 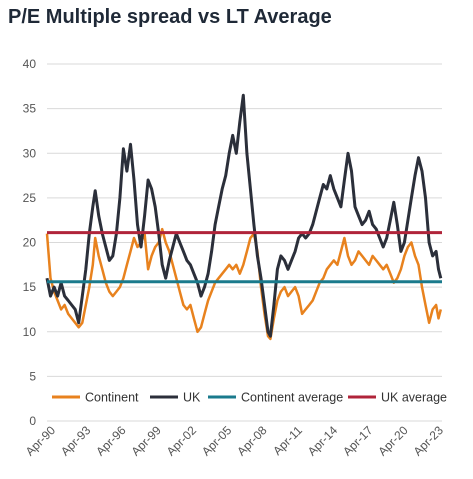 What do you see at coordinates (112, 398) in the screenshot?
I see `legend-label: Continent` at bounding box center [112, 398].